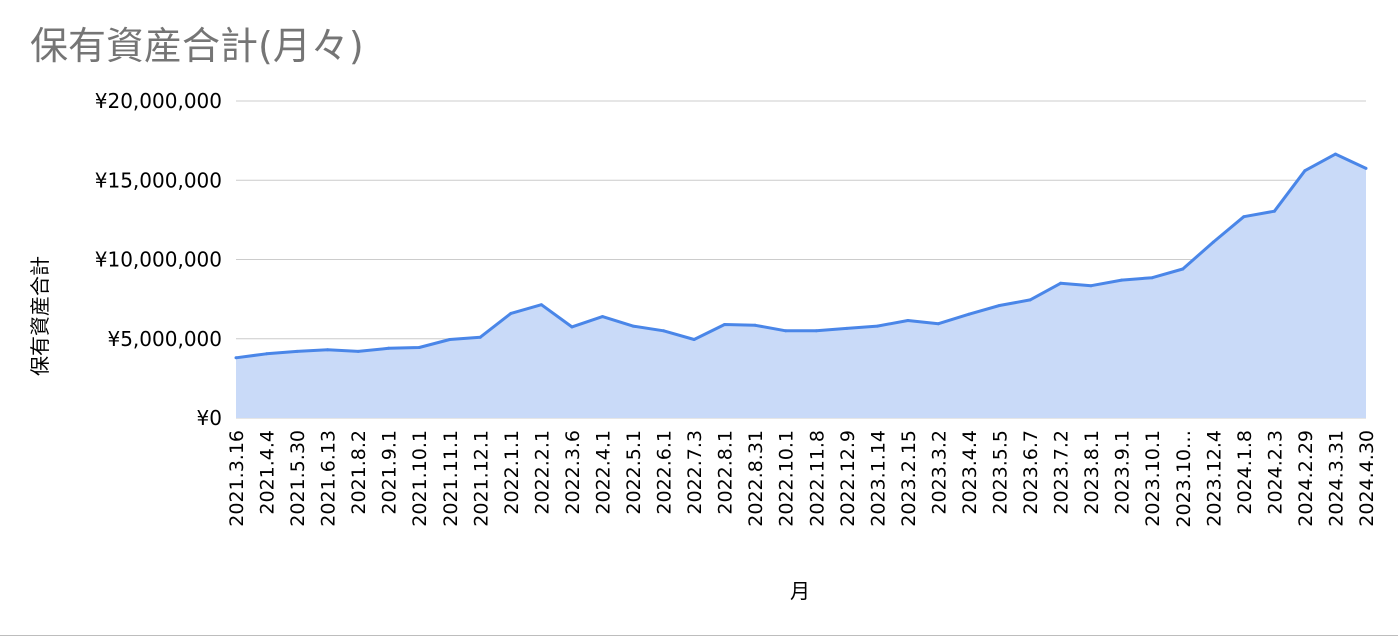 This screenshot has width=1398, height=638. I want to click on x-tick-label: 2022.8.1, so click(726, 472).